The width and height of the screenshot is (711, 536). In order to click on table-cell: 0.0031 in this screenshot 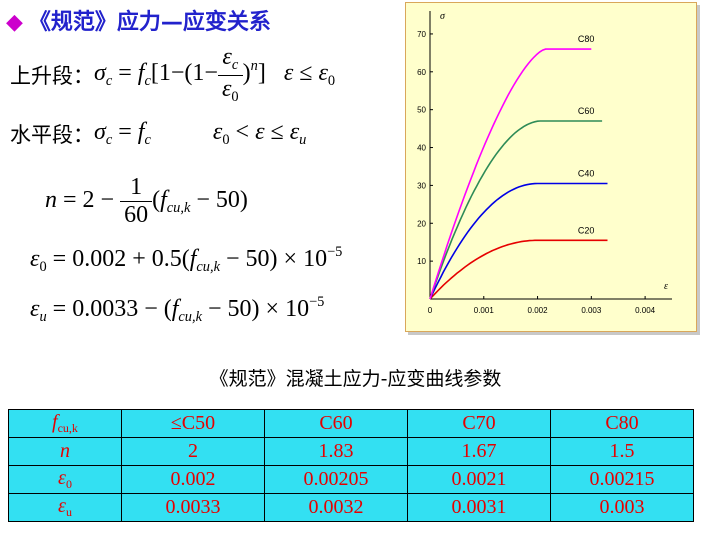, I will do `click(479, 507)`.